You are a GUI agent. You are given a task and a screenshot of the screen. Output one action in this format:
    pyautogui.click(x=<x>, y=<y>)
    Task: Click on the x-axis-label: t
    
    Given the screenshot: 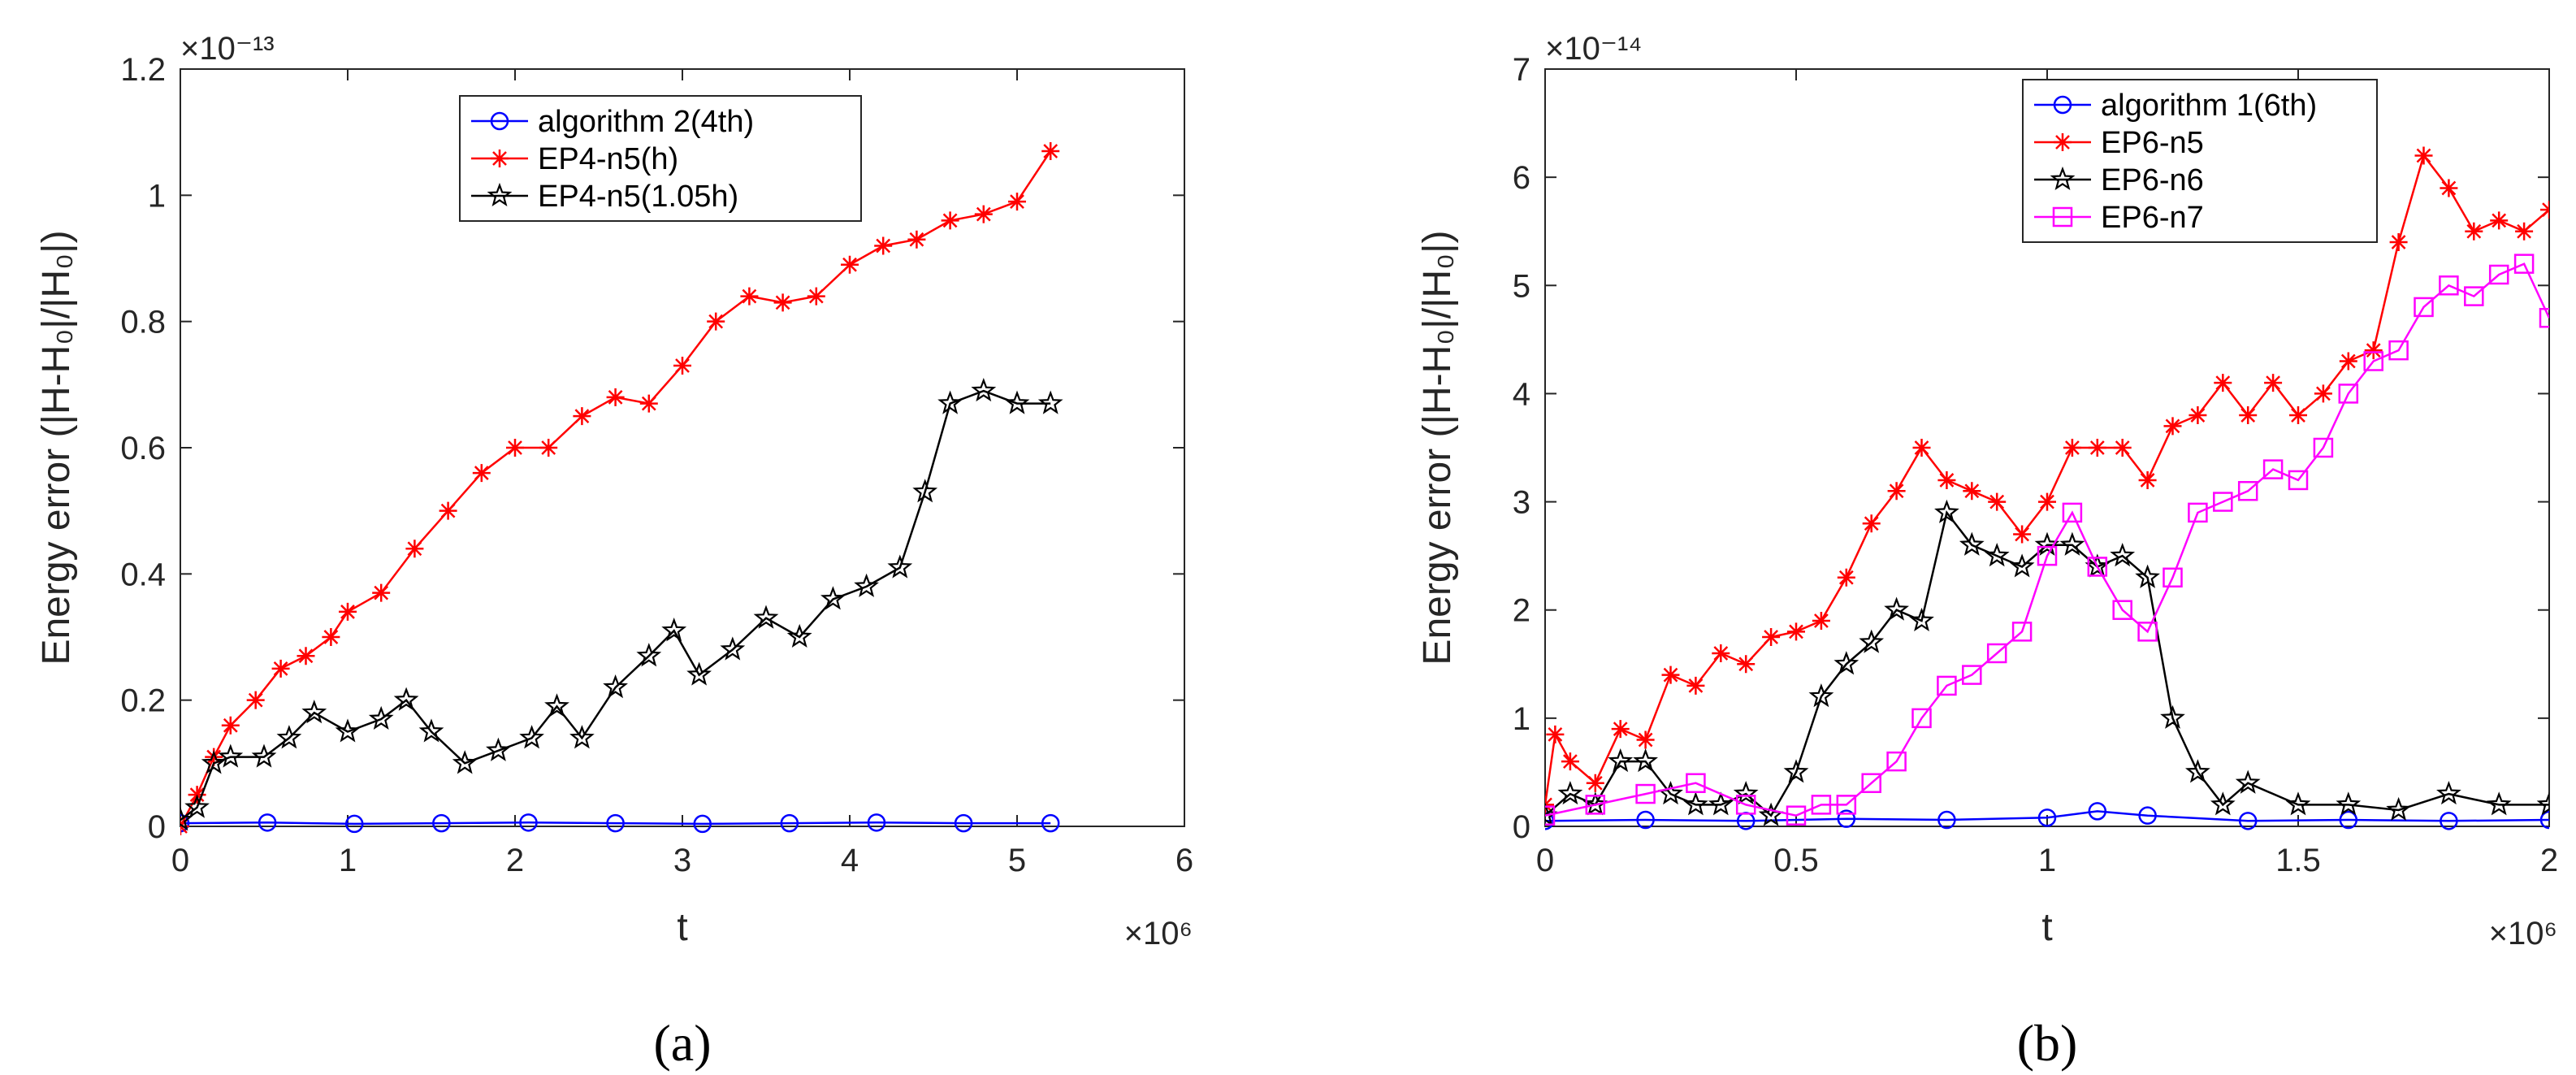 What is the action you would take?
    pyautogui.click(x=682, y=928)
    